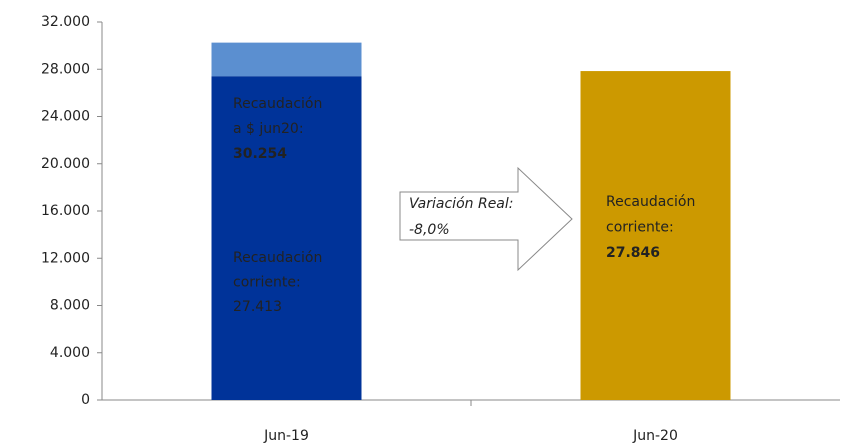  I want to click on arrow, so click(486, 219).